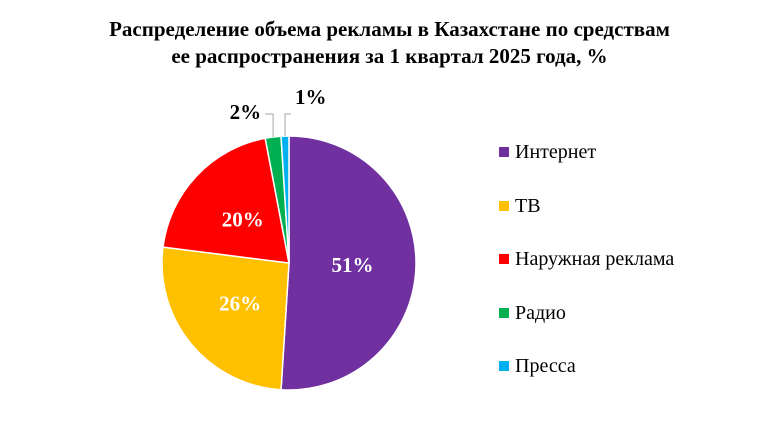  Describe the element at coordinates (545, 366) in the screenshot. I see `legend-label-5: Пресса` at that location.